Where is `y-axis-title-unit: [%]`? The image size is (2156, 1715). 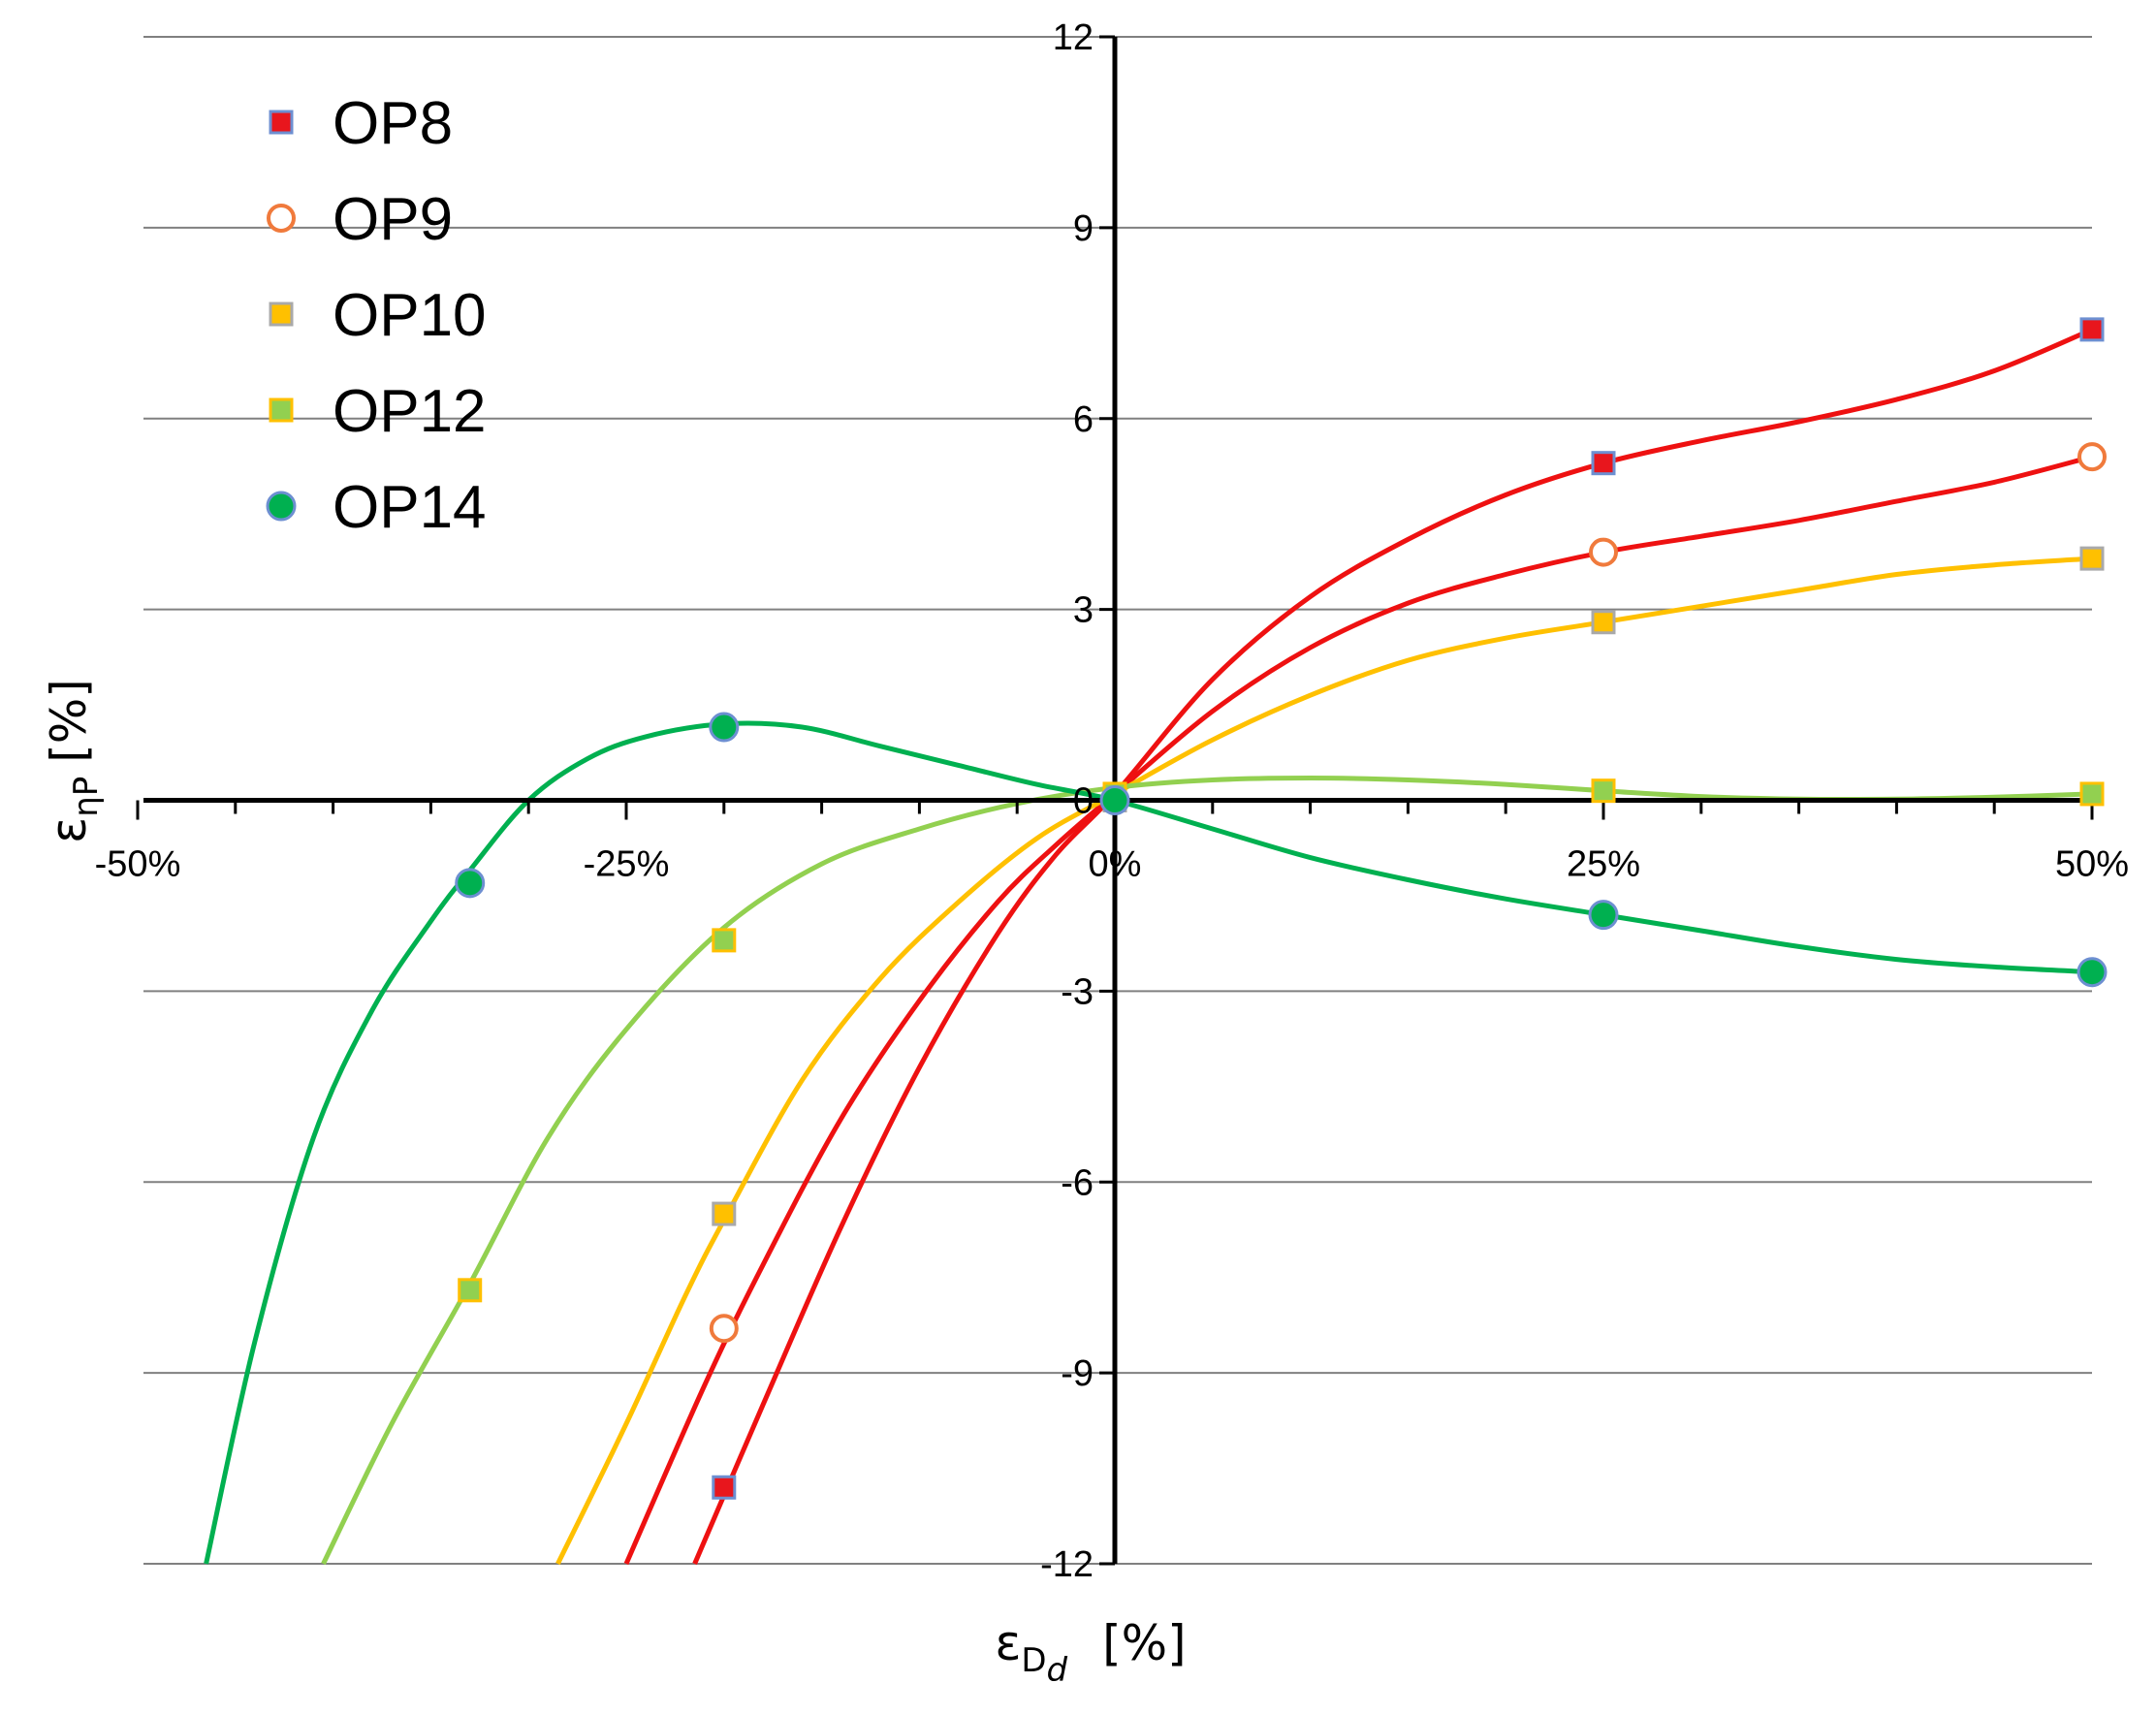
y-axis-title-unit: [%] is located at coordinates (69, 721).